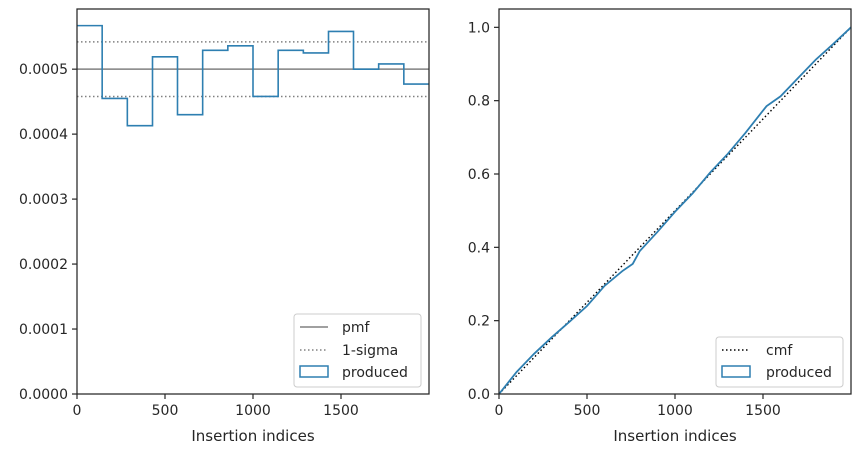 This screenshot has height=453, width=861. I want to click on produced-histogram-step, so click(253, 75).